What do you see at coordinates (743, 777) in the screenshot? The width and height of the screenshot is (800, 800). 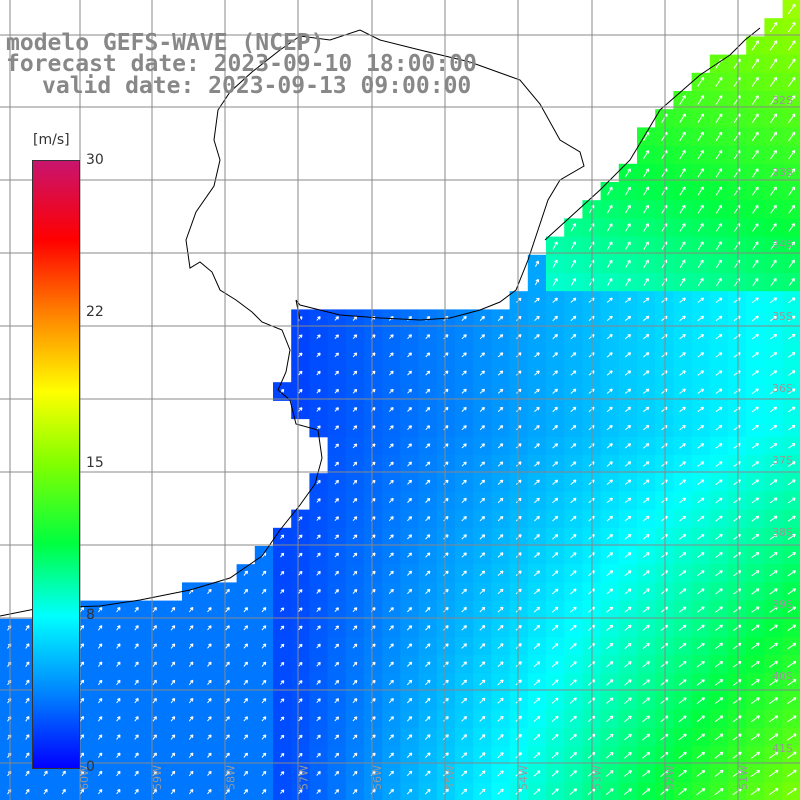 I see `longitude-label: 51W` at bounding box center [743, 777].